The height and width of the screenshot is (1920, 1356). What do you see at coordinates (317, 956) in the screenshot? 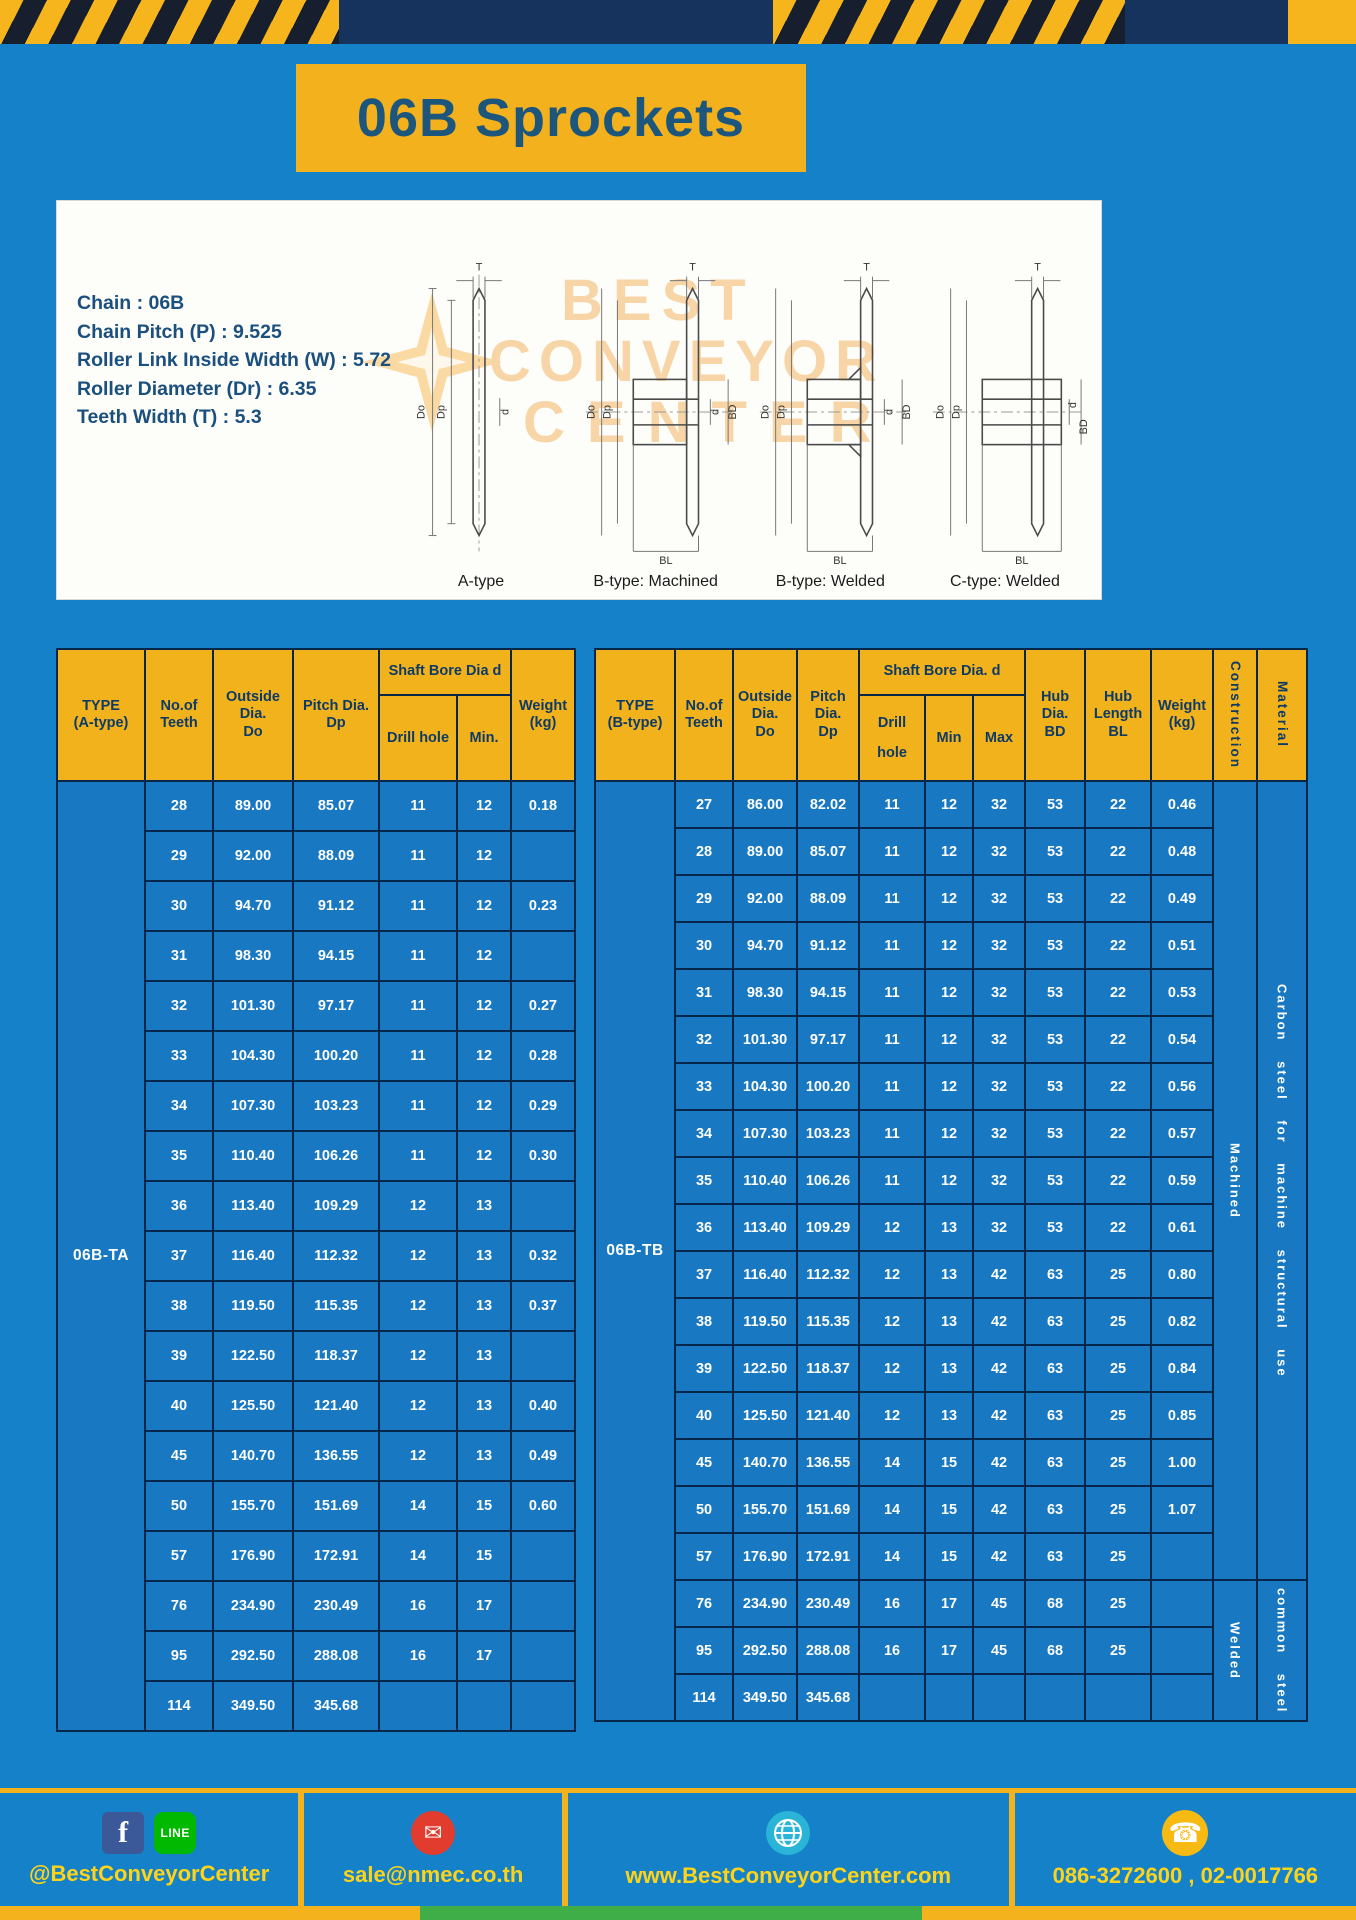
I see `table-row: 31 98.30 94.15 11 12` at bounding box center [317, 956].